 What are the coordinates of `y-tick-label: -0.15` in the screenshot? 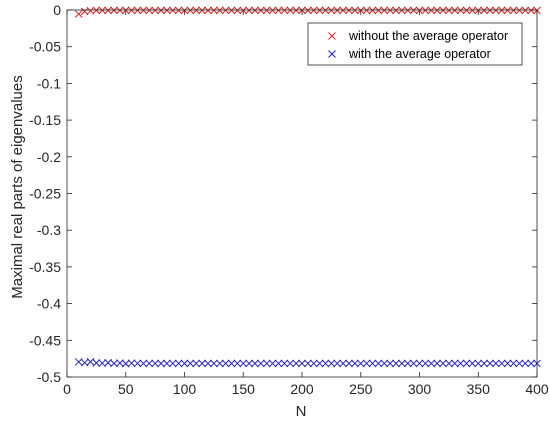 It's located at (45, 120).